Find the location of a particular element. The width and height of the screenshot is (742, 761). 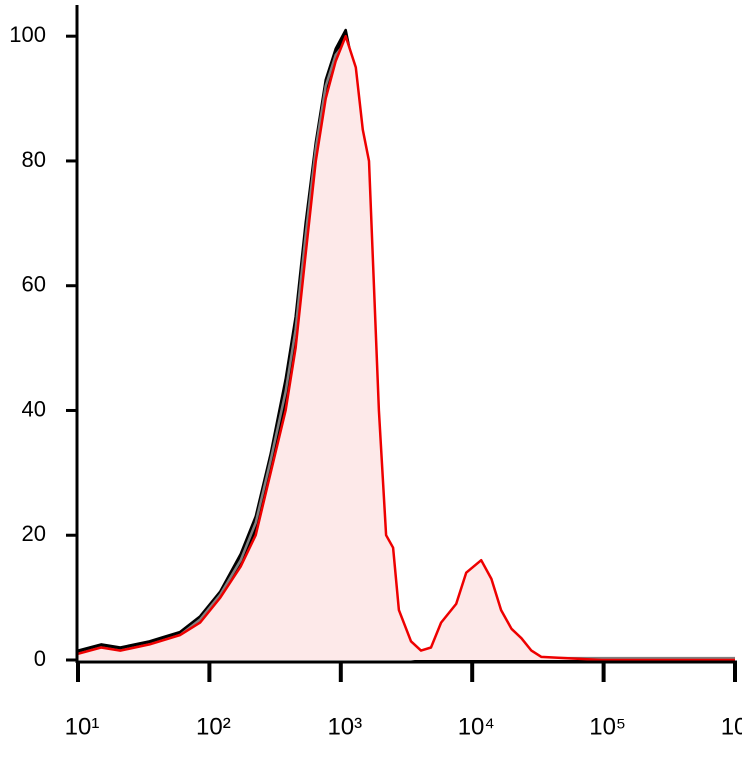

x-tick-label: 10² is located at coordinates (213, 726).